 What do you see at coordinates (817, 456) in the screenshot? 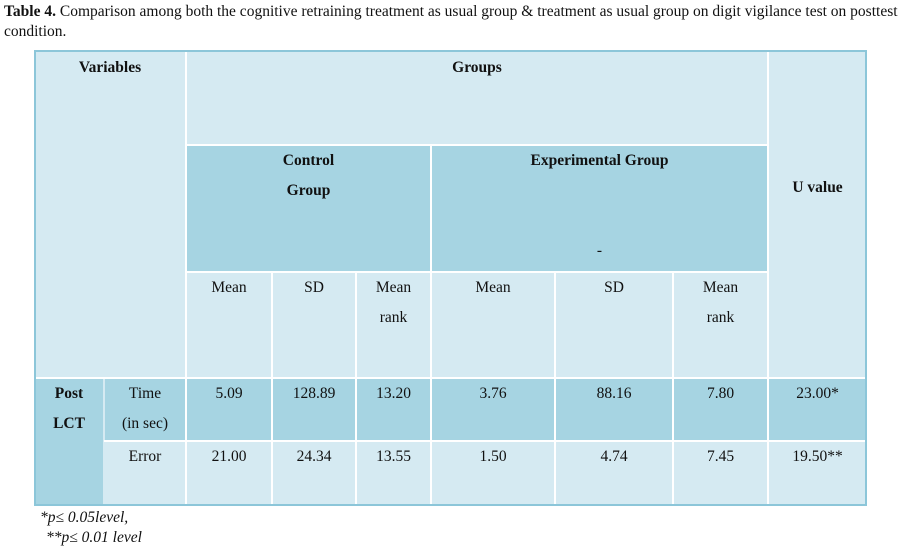
I see `error-u-value: 19.50**` at bounding box center [817, 456].